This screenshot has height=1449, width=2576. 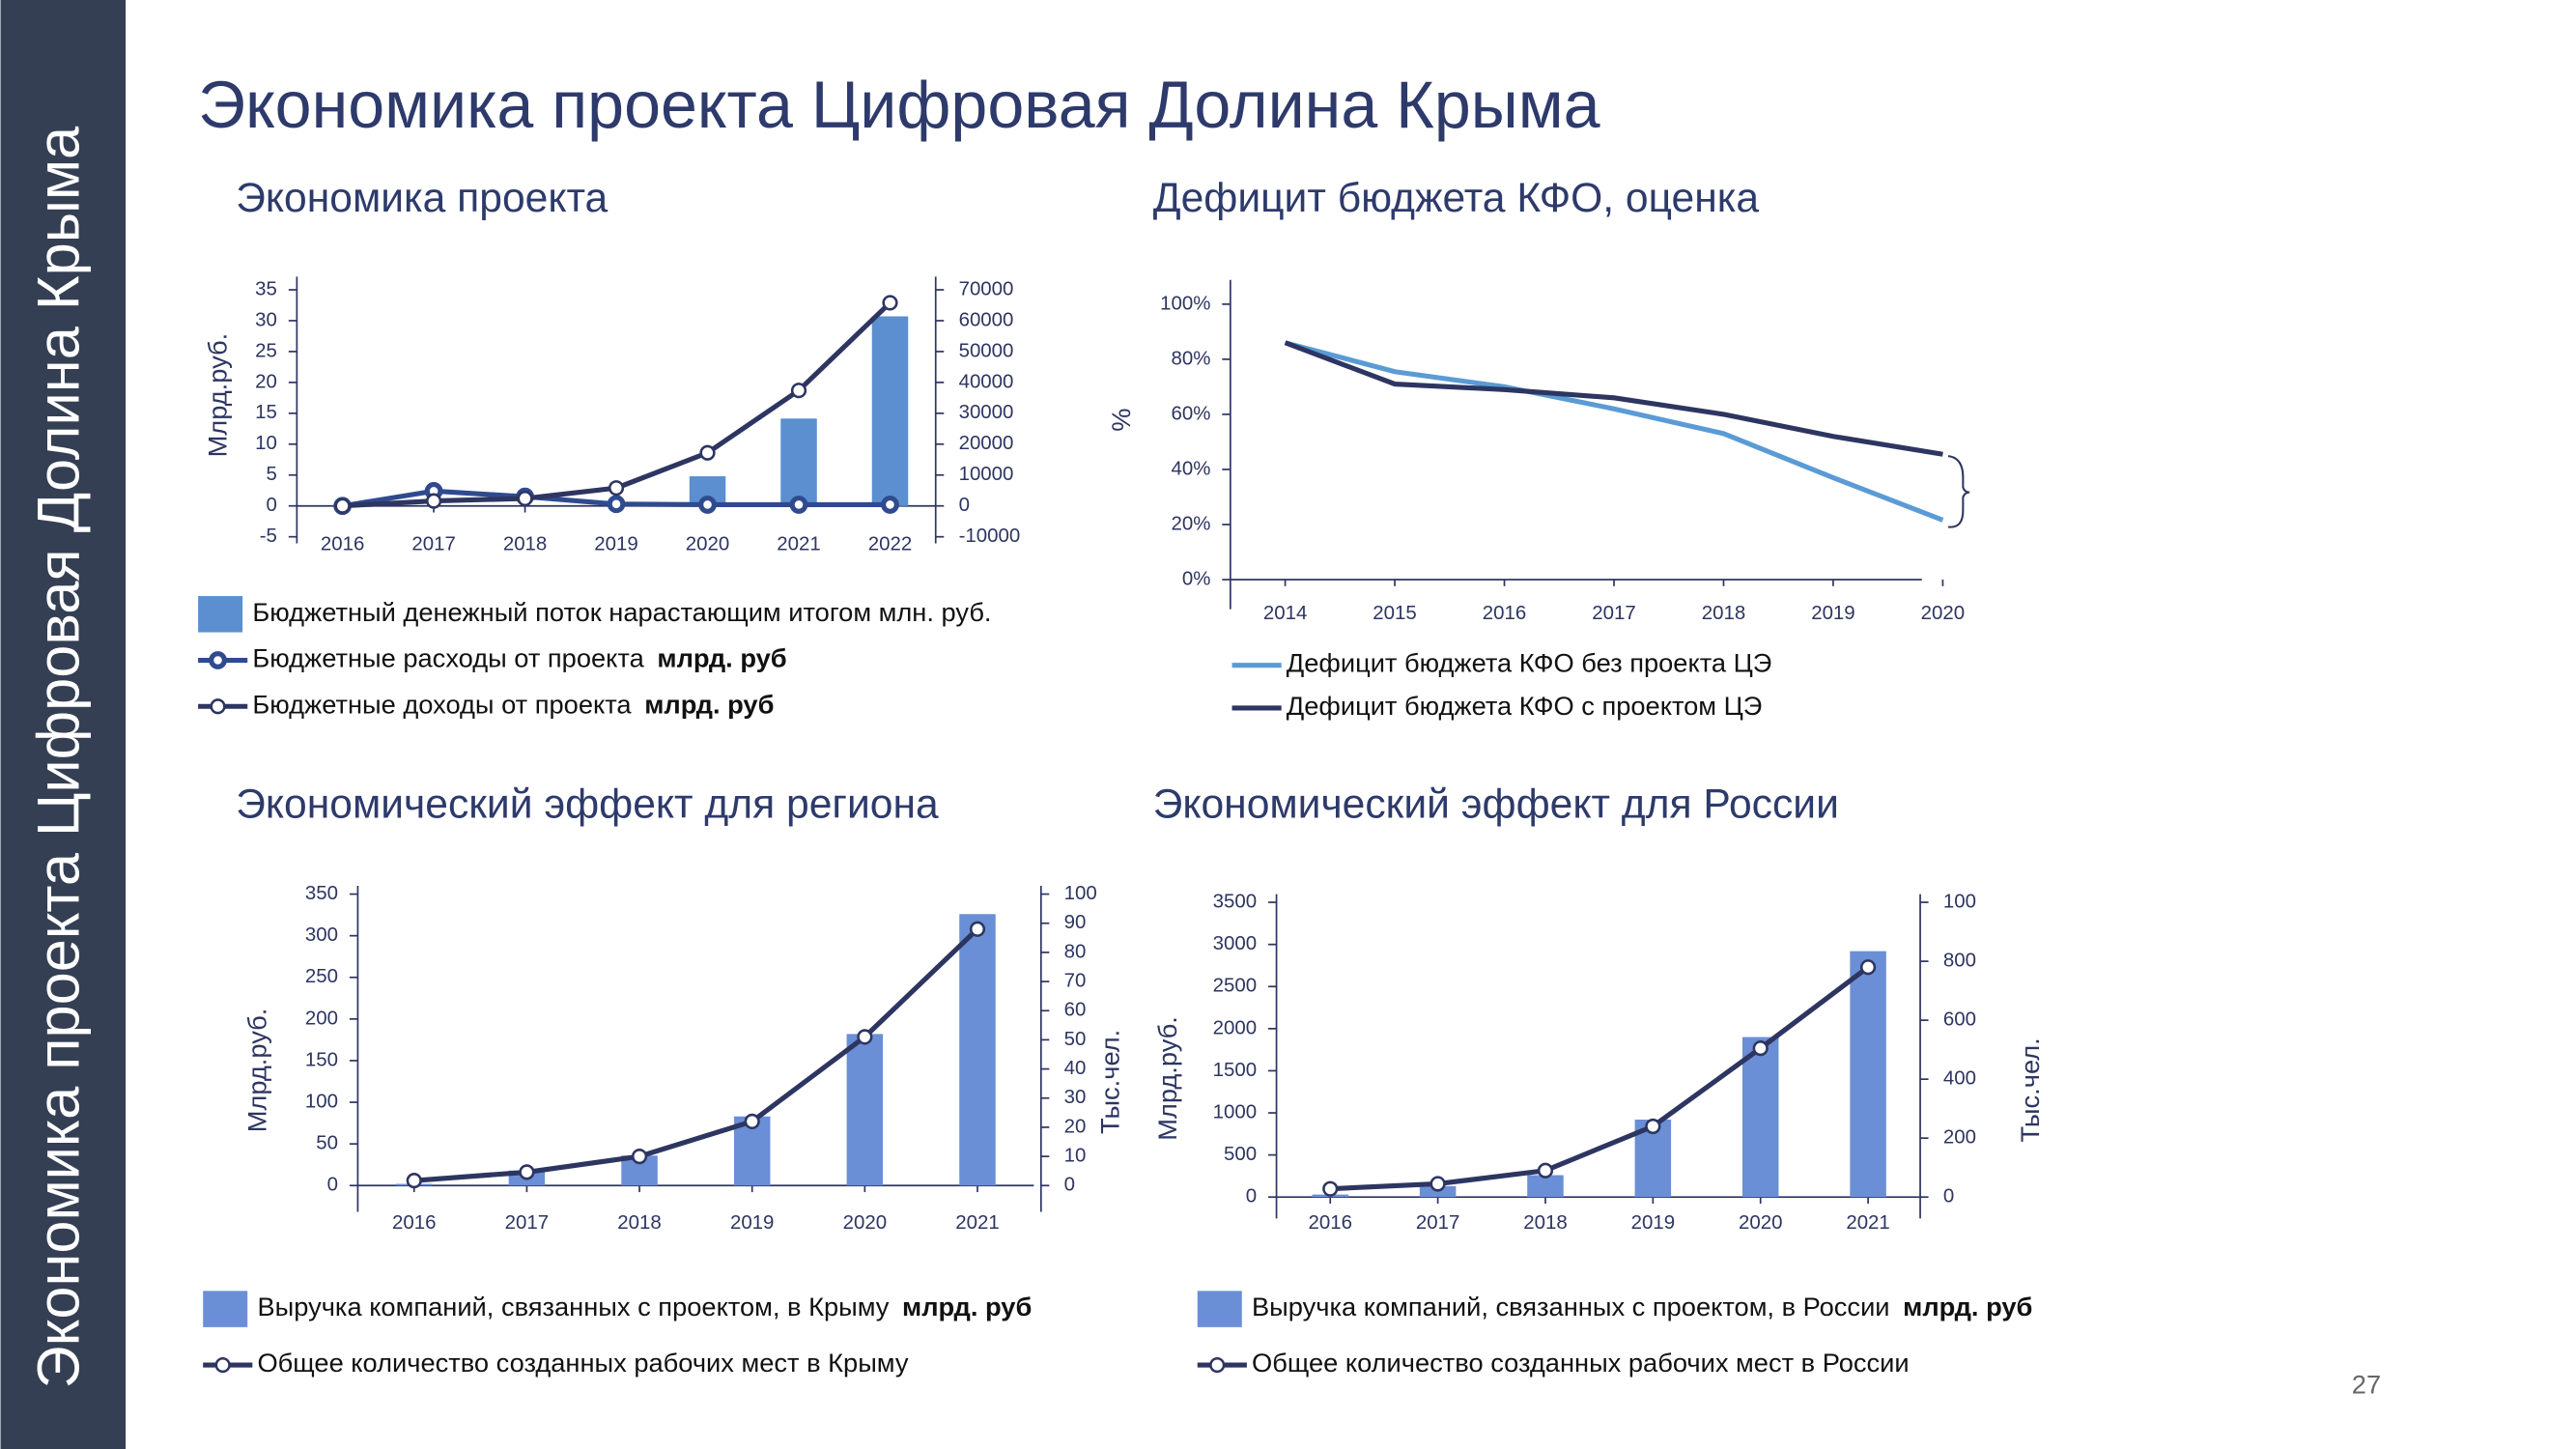 I want to click on legend-label: Дефицит бюджета КФО без проекта ЦЭ, so click(x=1529, y=663).